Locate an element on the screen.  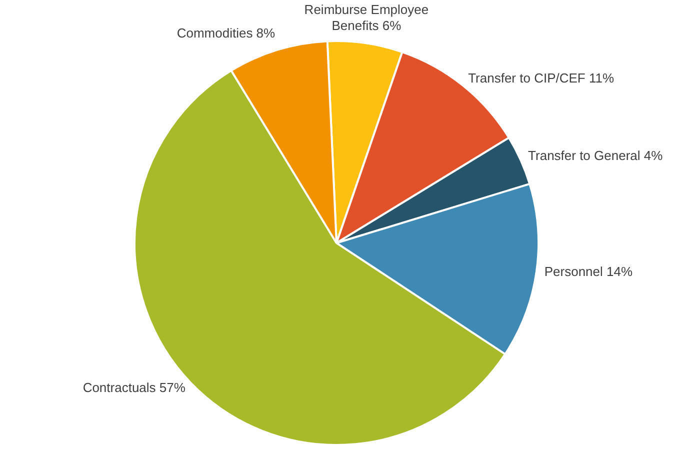
slice-label: Transfer to CIP/CEF 11% is located at coordinates (541, 78).